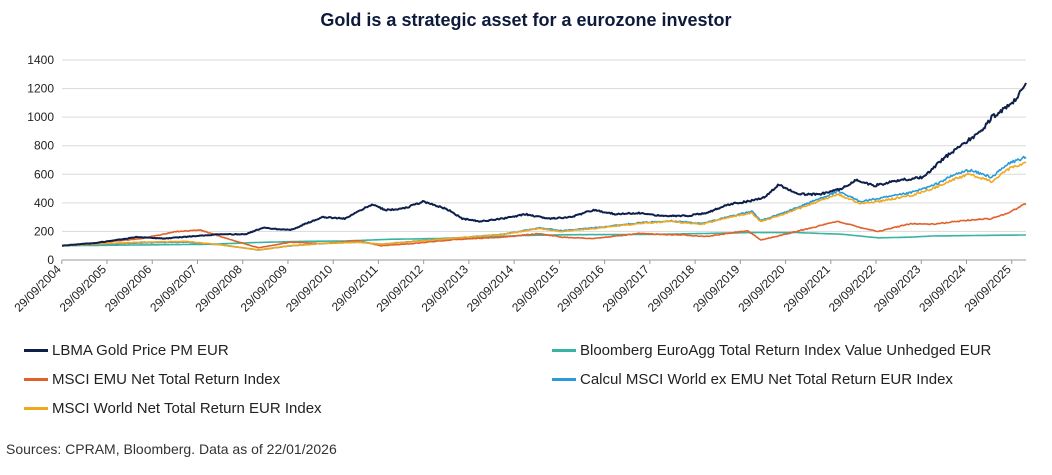 This screenshot has height=475, width=1052. What do you see at coordinates (44, 174) in the screenshot?
I see `y-tick-label: 600` at bounding box center [44, 174].